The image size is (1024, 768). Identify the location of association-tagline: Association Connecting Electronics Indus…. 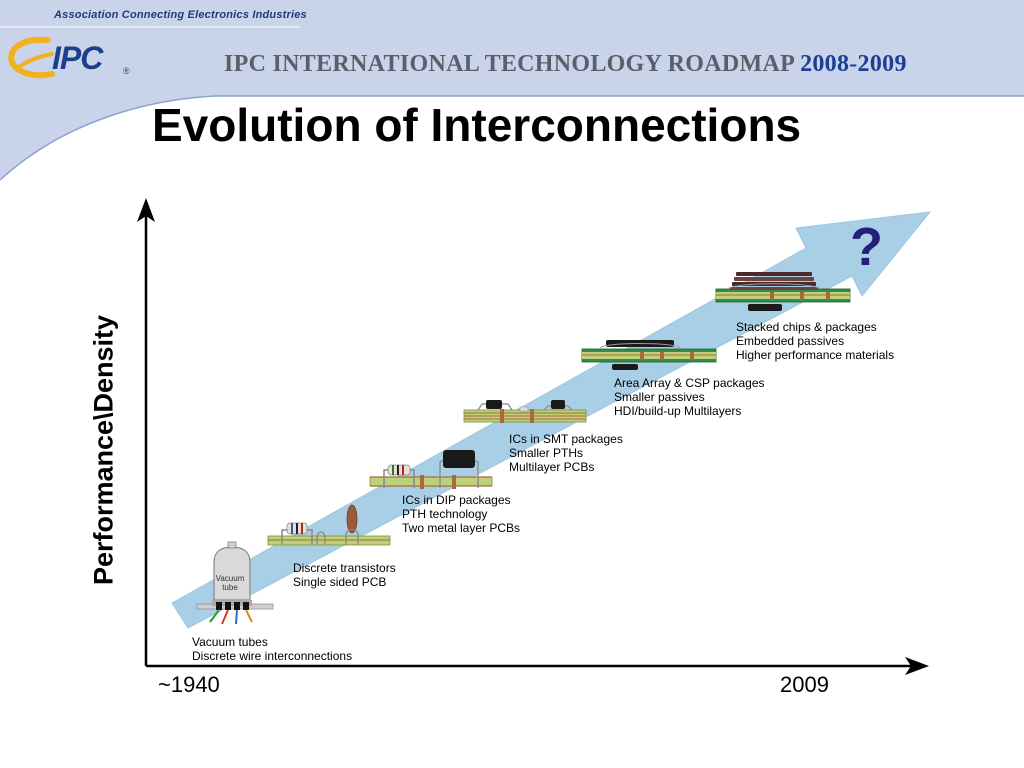
(180, 15).